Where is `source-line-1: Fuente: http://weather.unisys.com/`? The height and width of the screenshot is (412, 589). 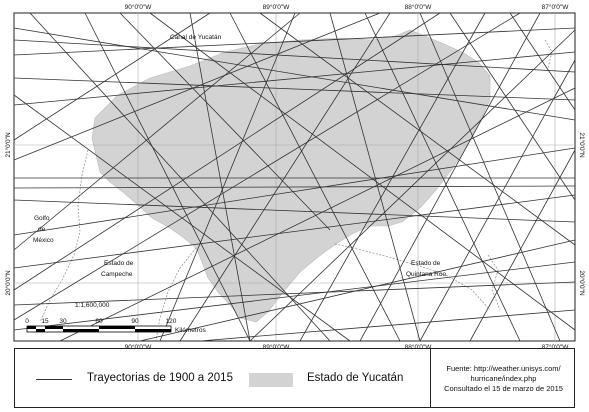
source-line-1: Fuente: http://weather.unisys.com/ is located at coordinates (503, 368).